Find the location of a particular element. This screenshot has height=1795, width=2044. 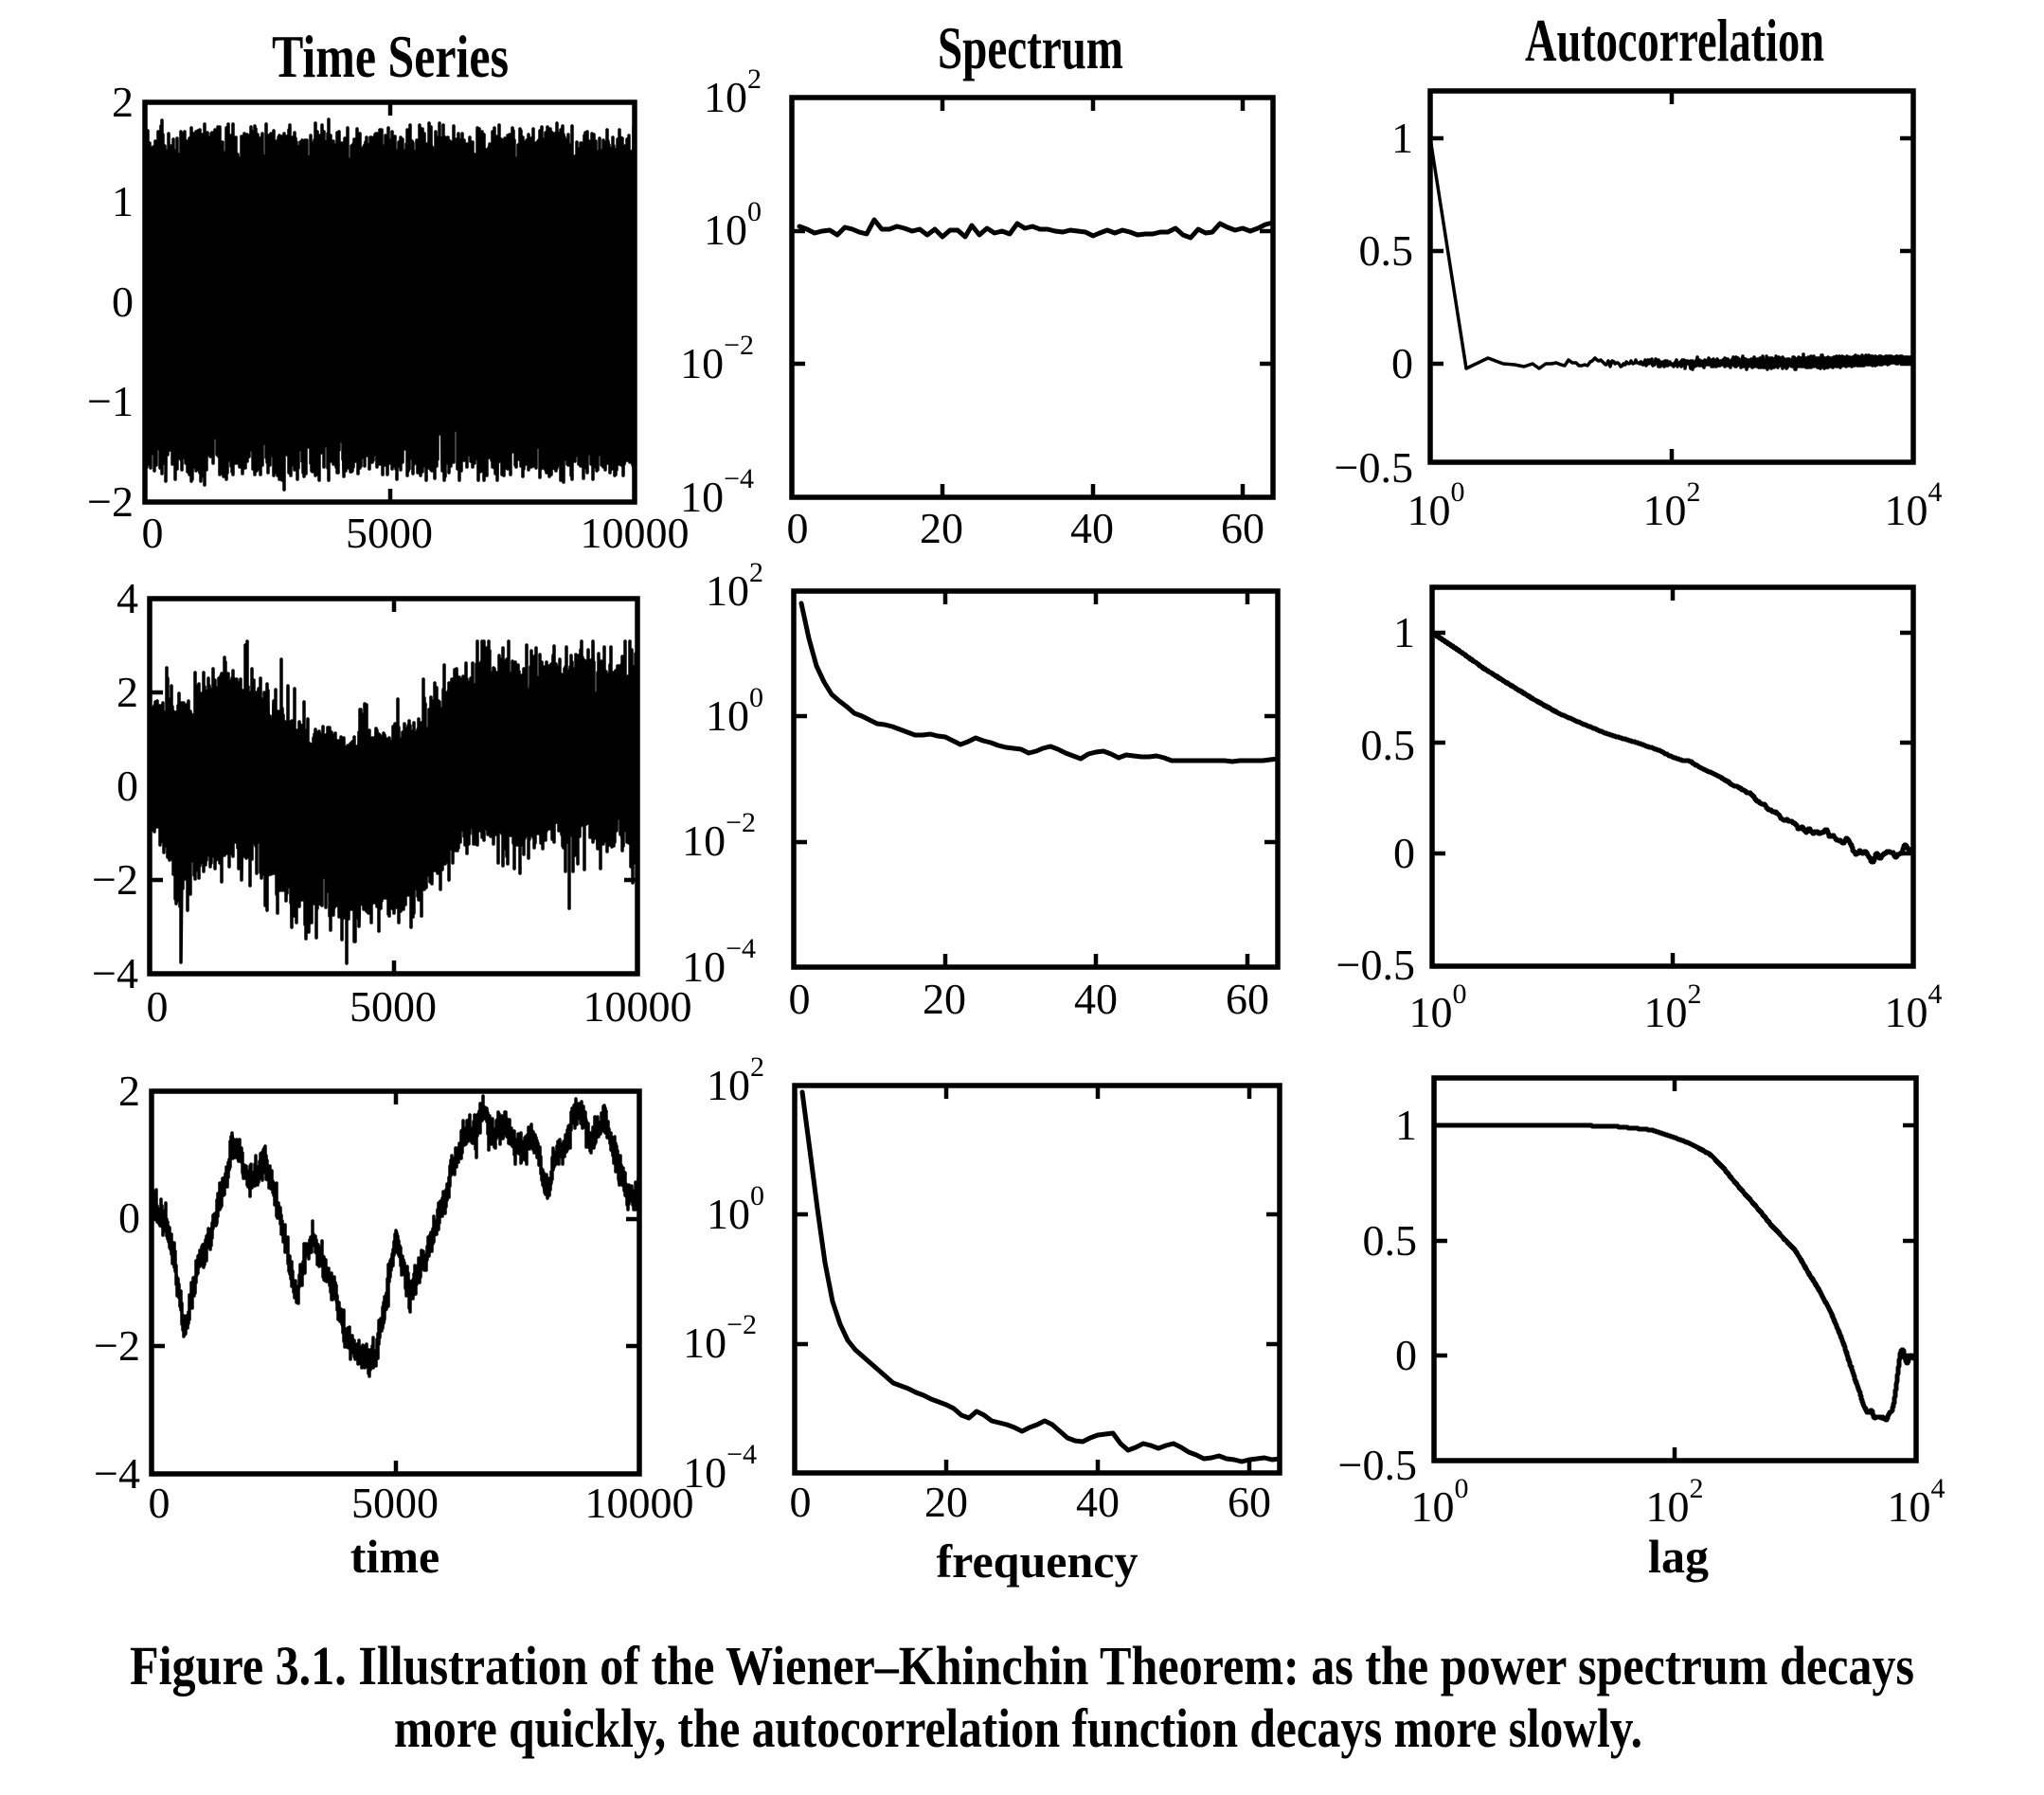

svg-text: 4 is located at coordinates (127, 598).